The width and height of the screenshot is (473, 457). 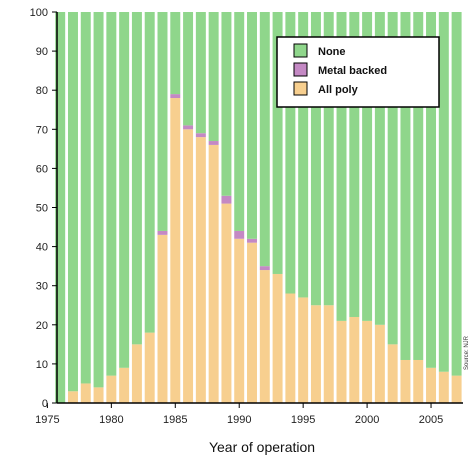 I want to click on bar-segment-all-poly-2003, so click(x=405, y=381).